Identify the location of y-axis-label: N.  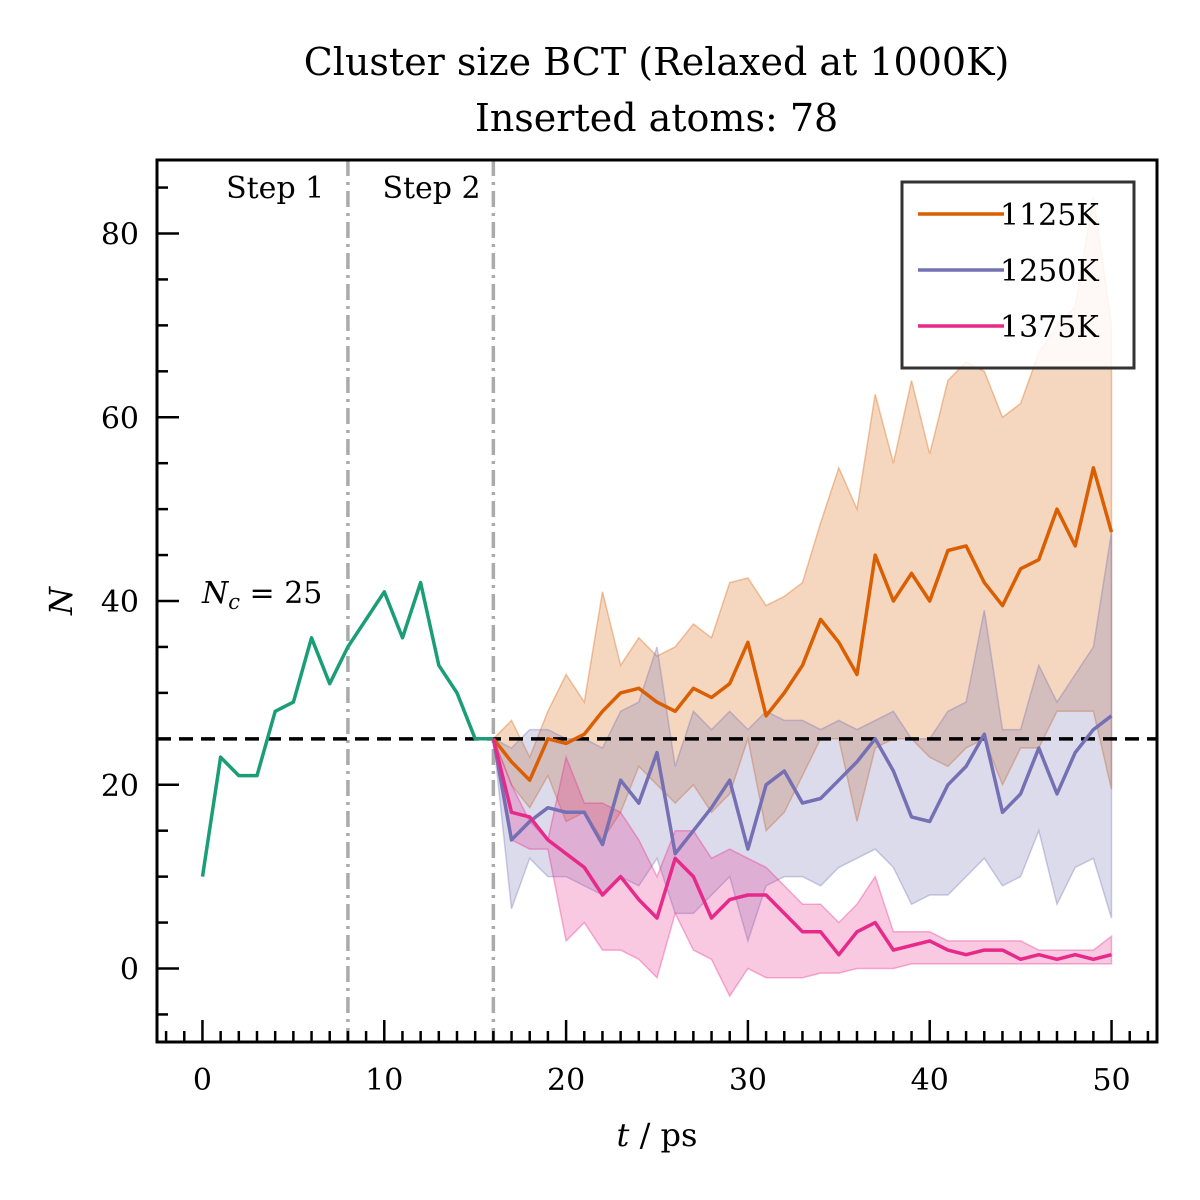
(61, 601).